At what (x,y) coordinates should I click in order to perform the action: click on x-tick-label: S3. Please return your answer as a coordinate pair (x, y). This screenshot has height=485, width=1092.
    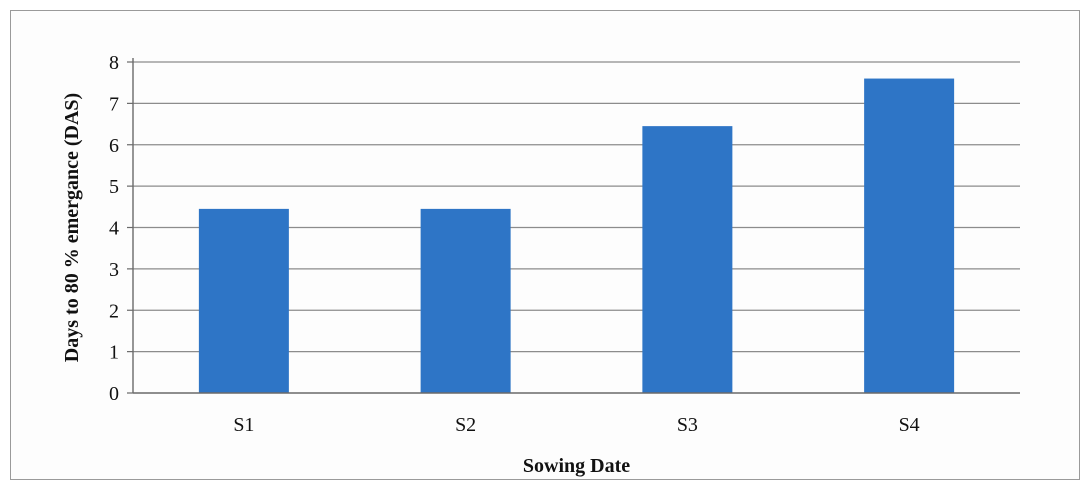
    Looking at the image, I should click on (687, 425).